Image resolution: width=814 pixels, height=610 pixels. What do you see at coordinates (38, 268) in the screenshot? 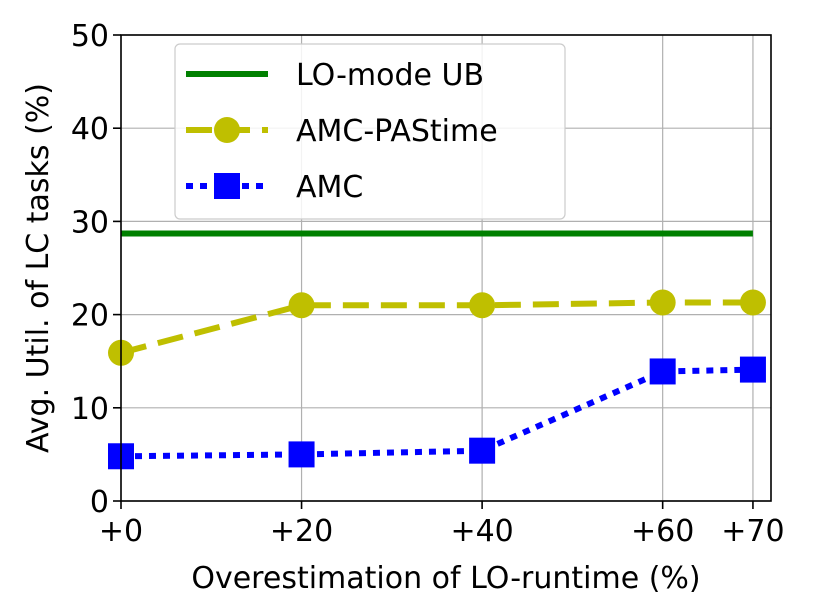
I see `y-axis-label: Avg. Util. of LC tasks (%)` at bounding box center [38, 268].